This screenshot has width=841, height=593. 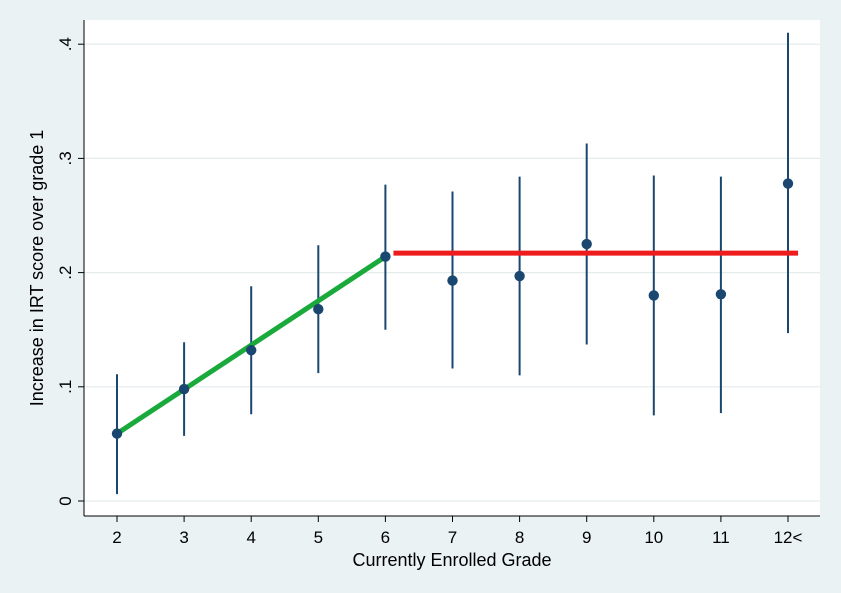 I want to click on y-tick-label: 0, so click(x=65, y=500).